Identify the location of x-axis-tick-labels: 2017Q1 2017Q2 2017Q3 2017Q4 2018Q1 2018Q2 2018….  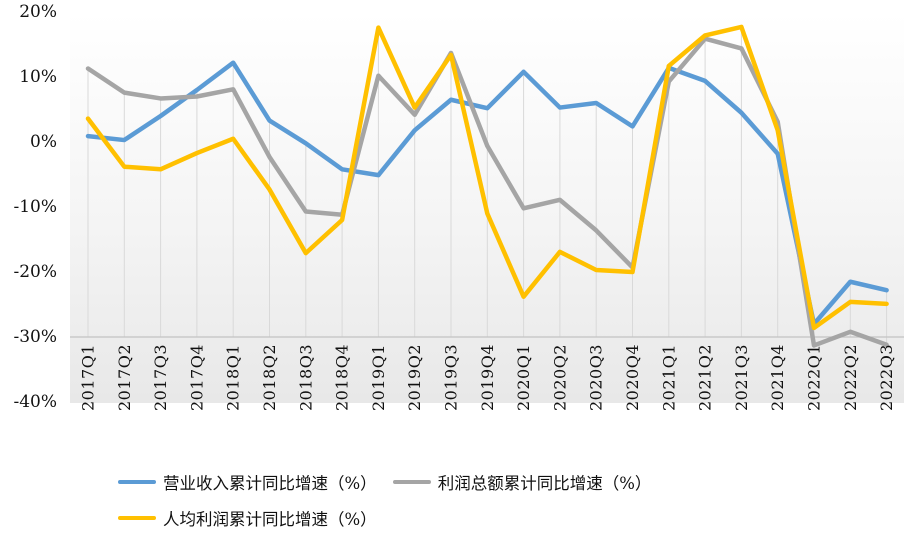
(488, 377).